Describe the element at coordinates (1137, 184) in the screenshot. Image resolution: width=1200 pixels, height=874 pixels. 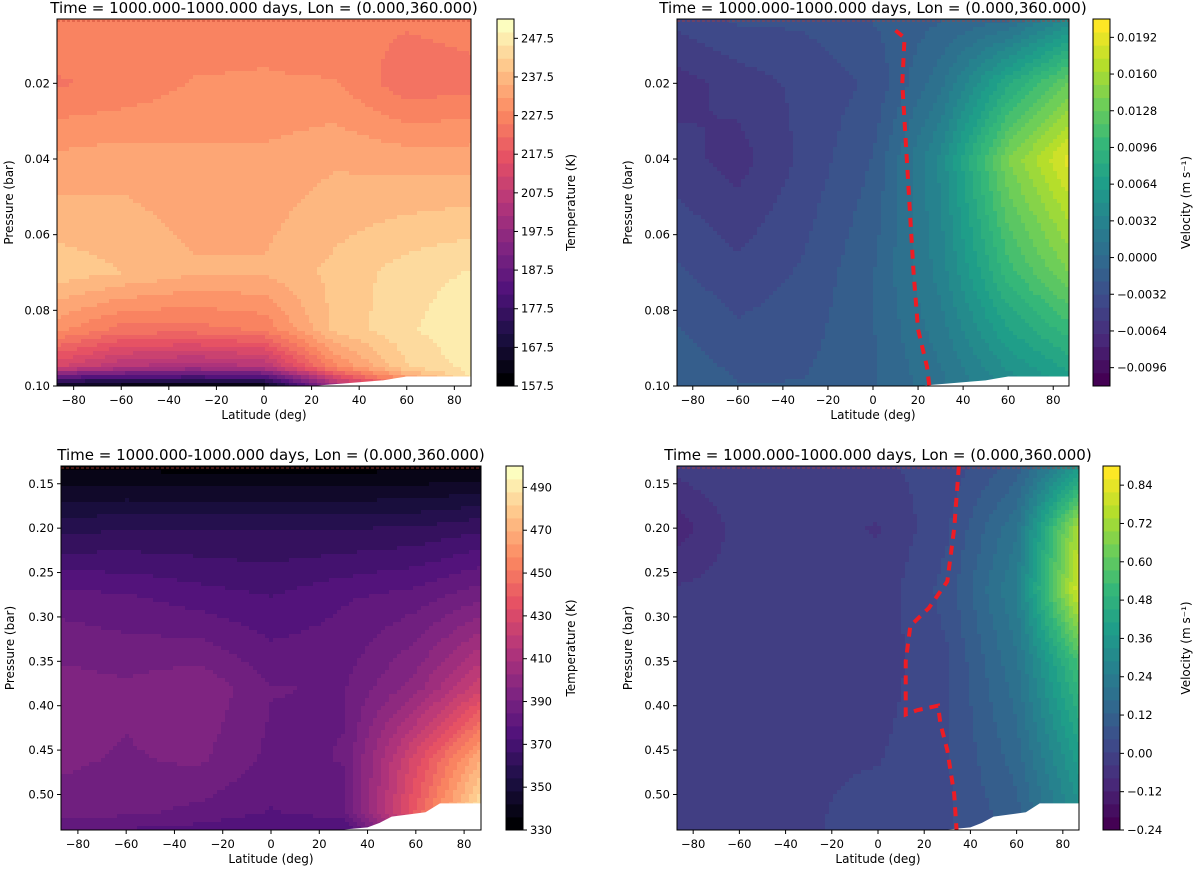
I see `colorbar-tick-label: 0.0064` at that location.